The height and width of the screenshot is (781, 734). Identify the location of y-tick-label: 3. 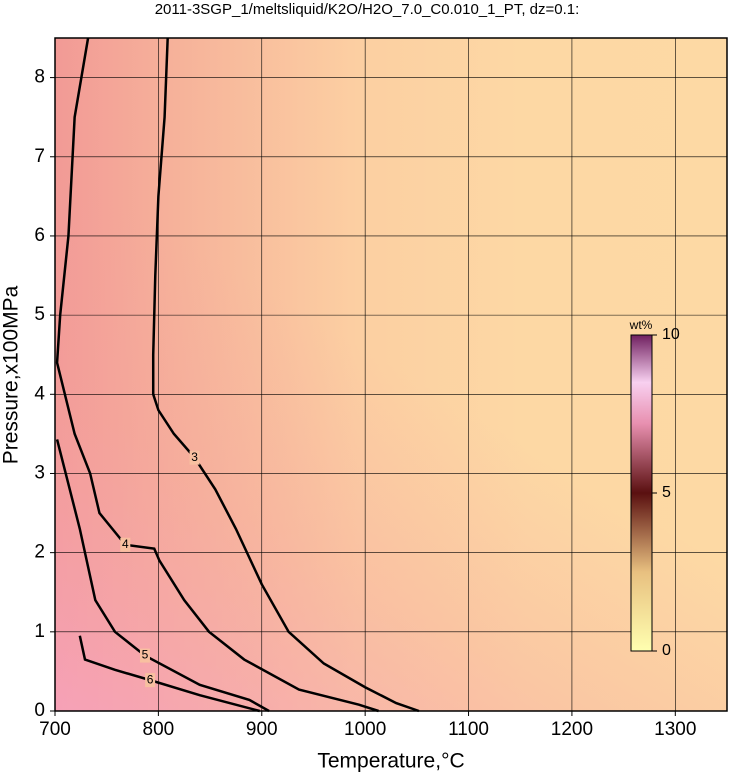
(39, 472).